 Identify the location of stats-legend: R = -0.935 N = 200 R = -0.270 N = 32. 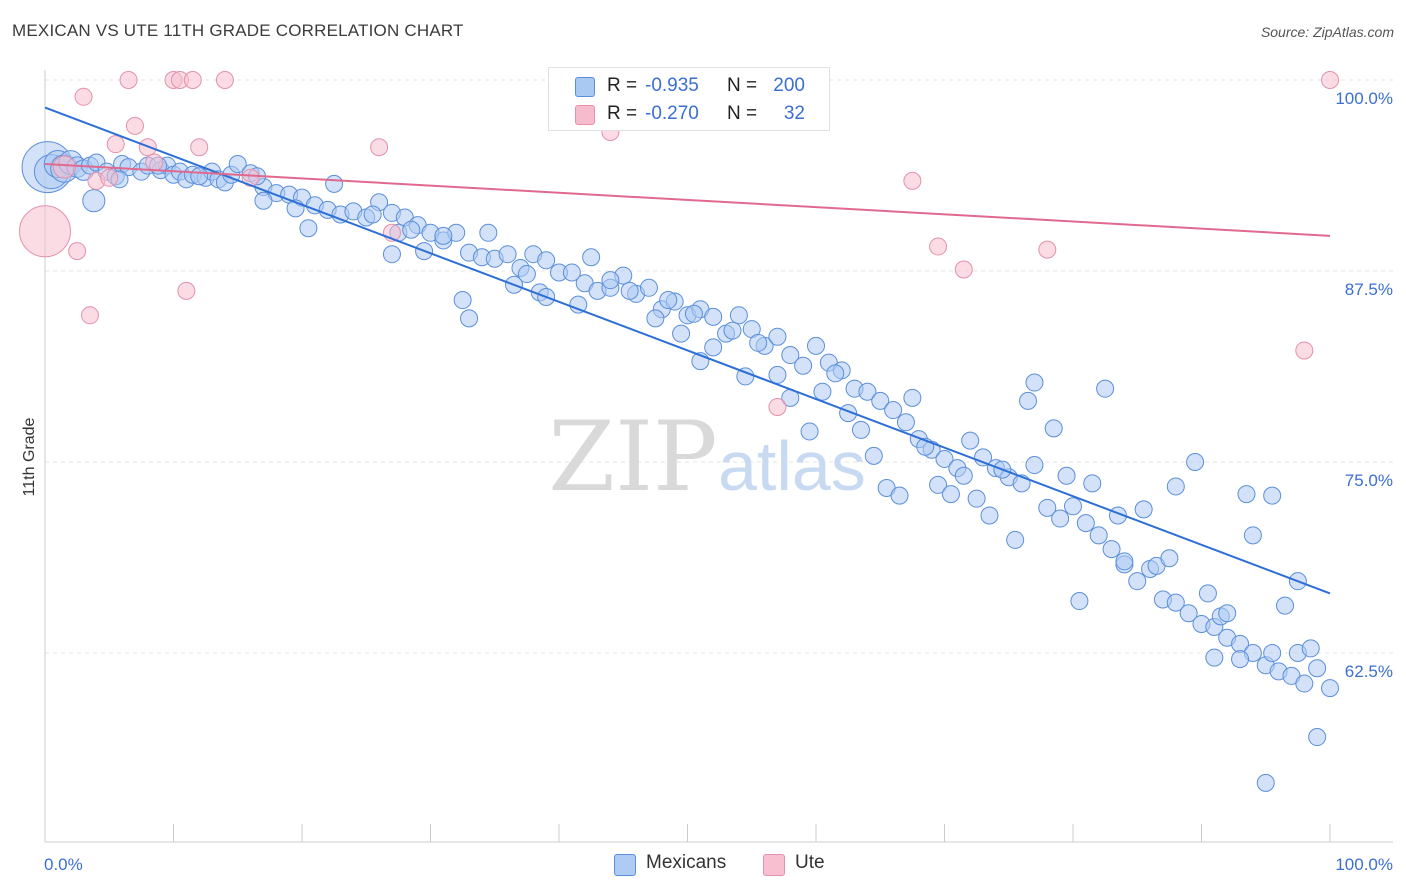
(689, 99).